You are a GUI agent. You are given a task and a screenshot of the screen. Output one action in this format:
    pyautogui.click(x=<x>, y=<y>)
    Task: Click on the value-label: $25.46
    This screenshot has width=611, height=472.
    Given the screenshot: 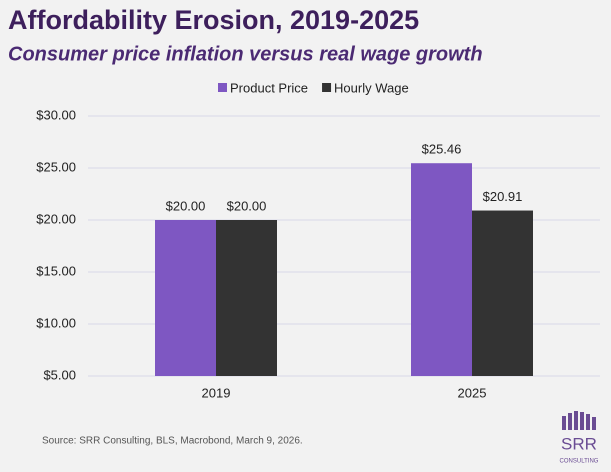 What is the action you would take?
    pyautogui.click(x=442, y=149)
    